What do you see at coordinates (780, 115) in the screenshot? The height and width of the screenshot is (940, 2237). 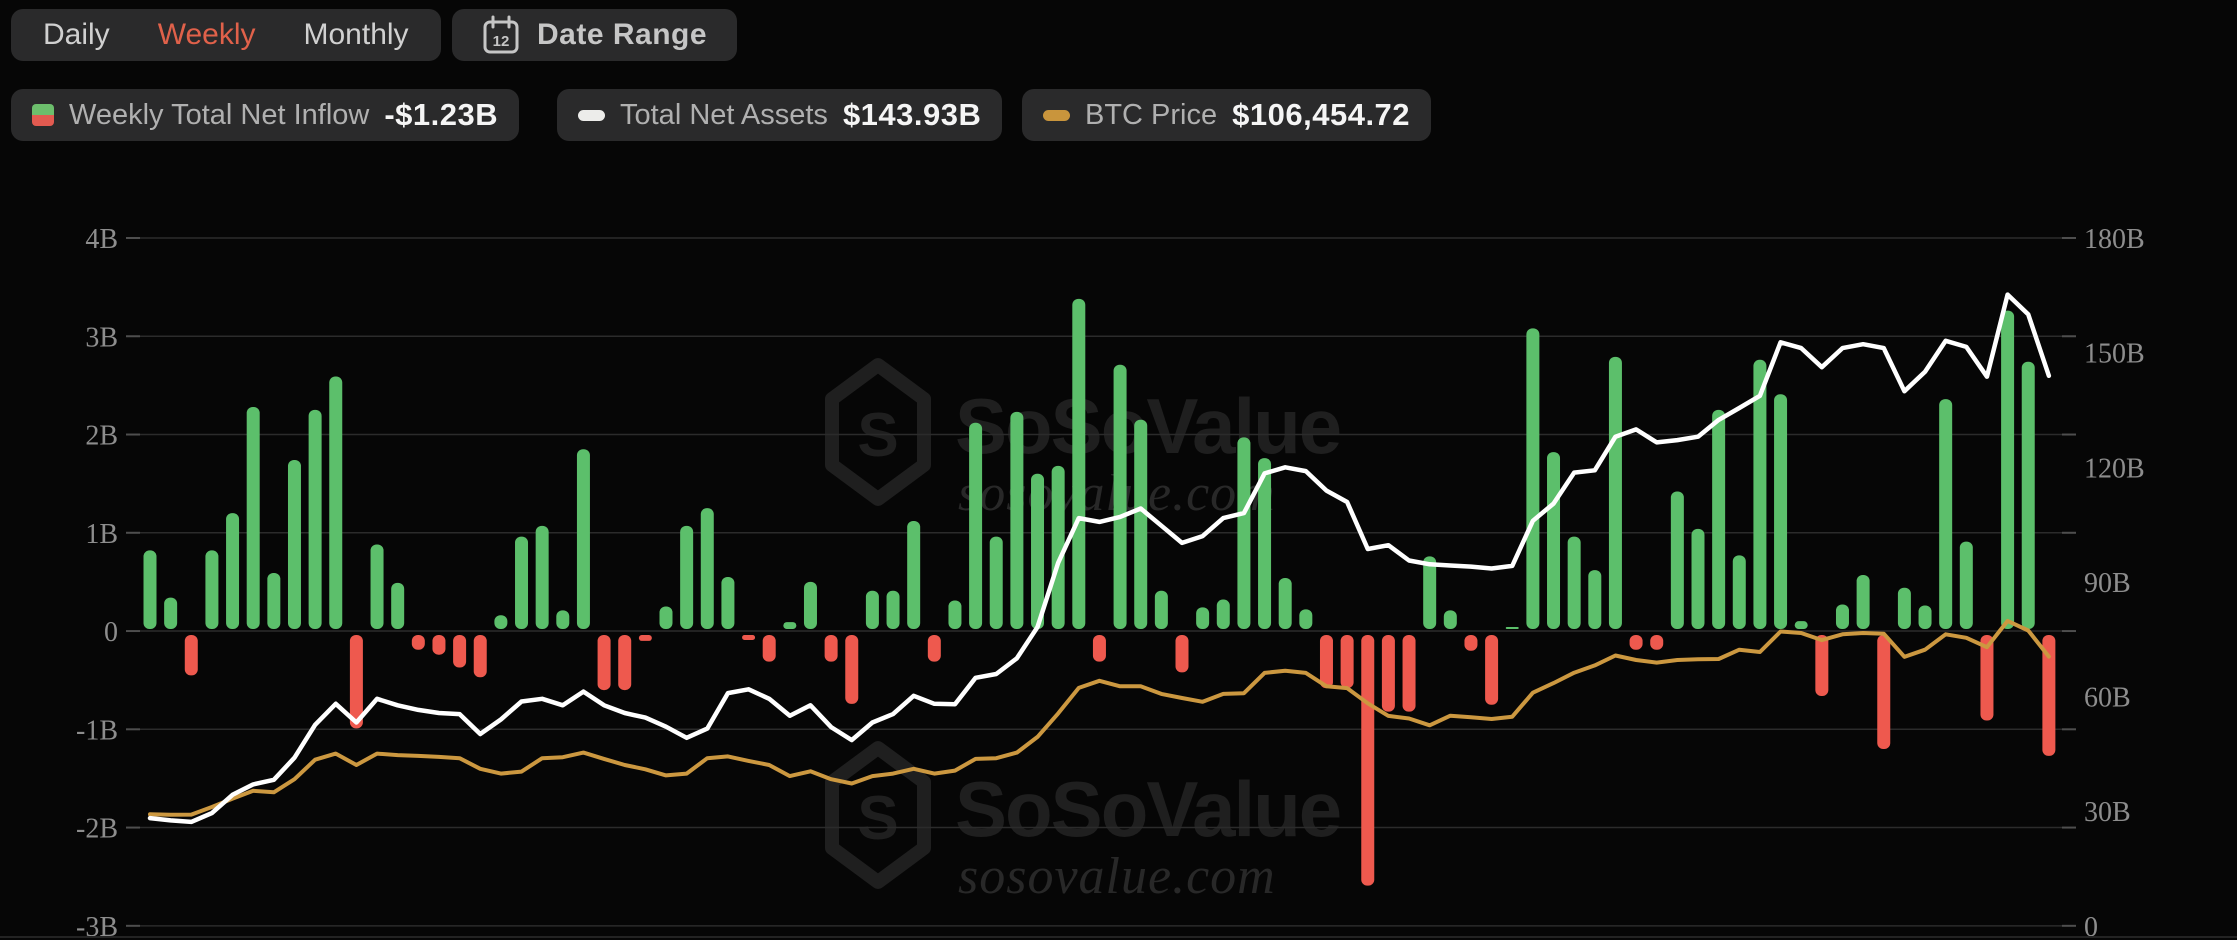 I see `legend-item-net-assets: Total Net Assets $143.93B` at bounding box center [780, 115].